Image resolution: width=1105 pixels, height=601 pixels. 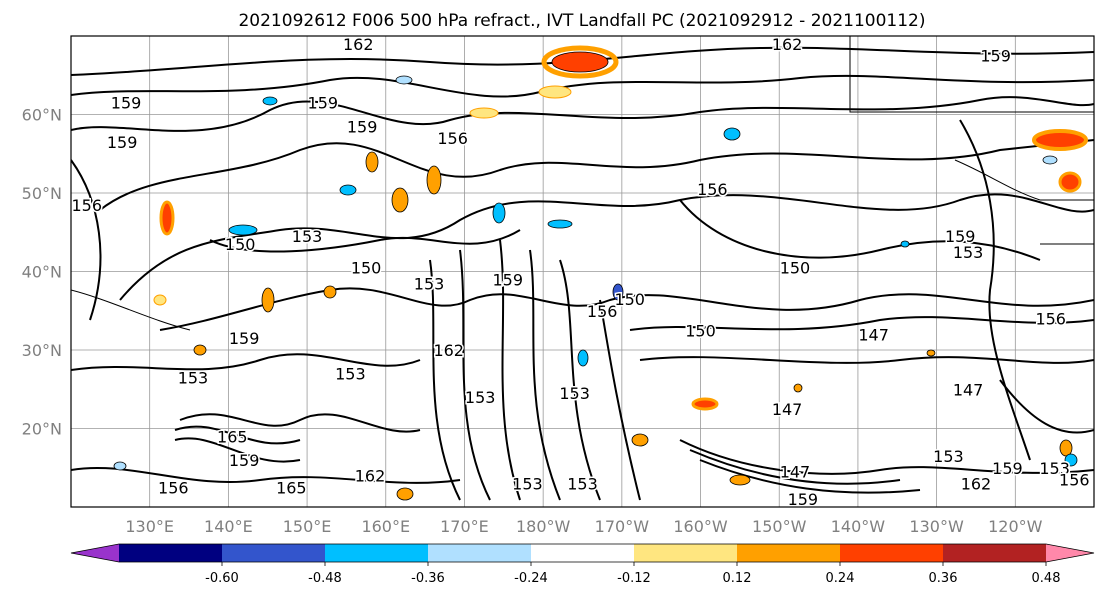 I want to click on colorbar-tick-label: -0.60, so click(x=222, y=578).